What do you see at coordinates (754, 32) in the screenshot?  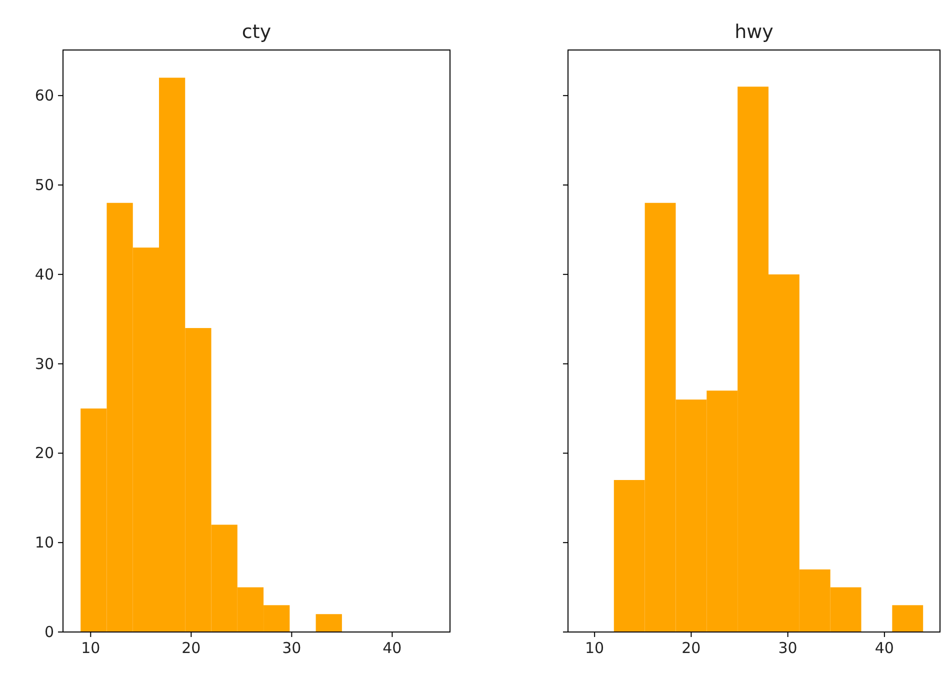 I see `chart-title: hwy` at bounding box center [754, 32].